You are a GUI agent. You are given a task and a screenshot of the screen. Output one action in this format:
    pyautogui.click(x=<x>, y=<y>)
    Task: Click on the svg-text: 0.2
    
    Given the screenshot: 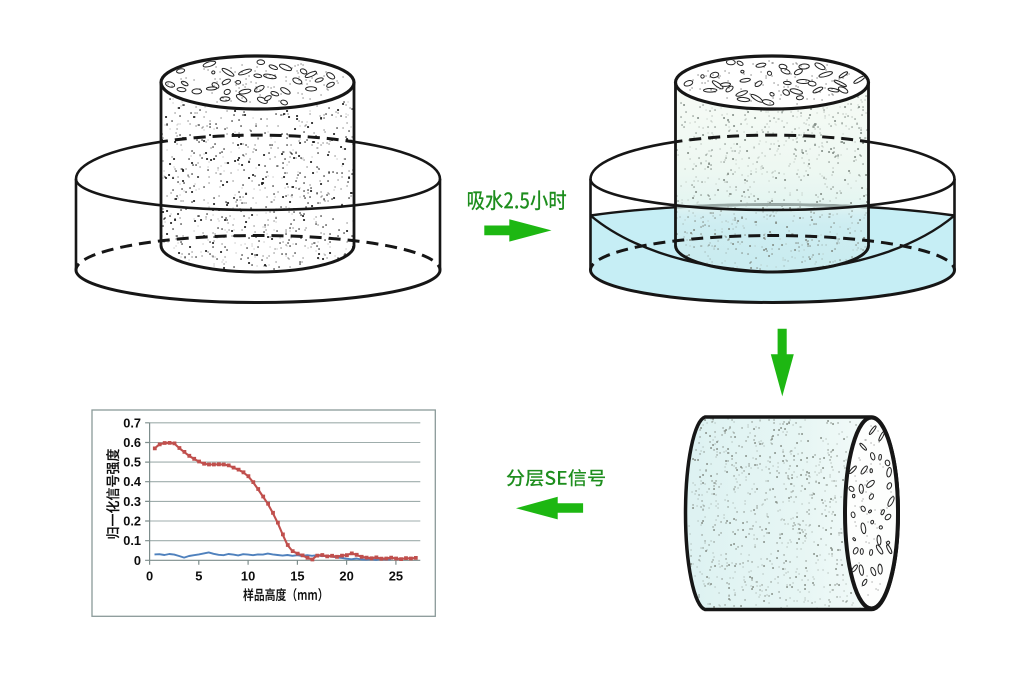 What is the action you would take?
    pyautogui.click(x=132, y=521)
    